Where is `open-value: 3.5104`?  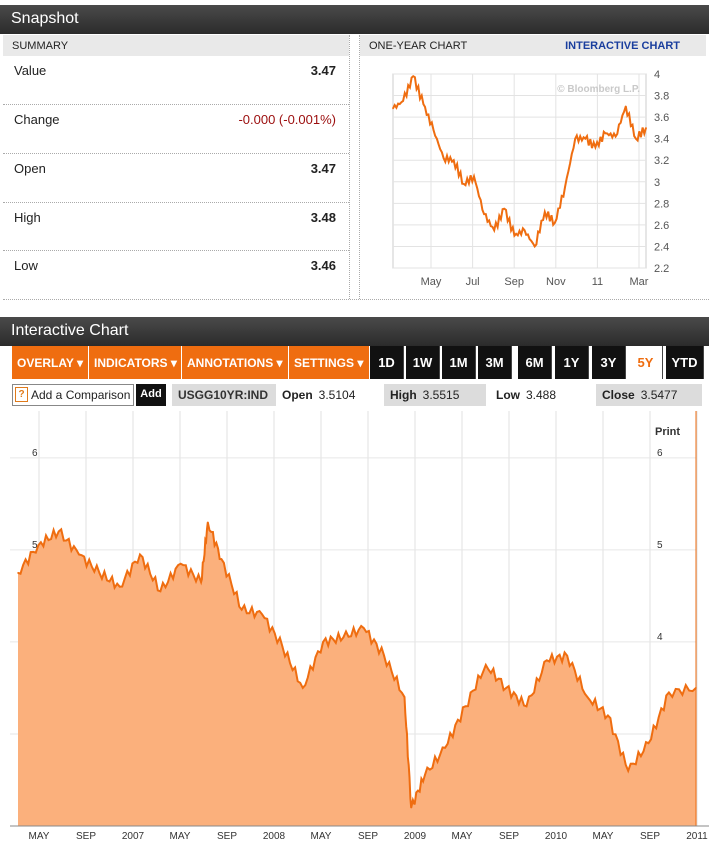 open-value: 3.5104 is located at coordinates (337, 395).